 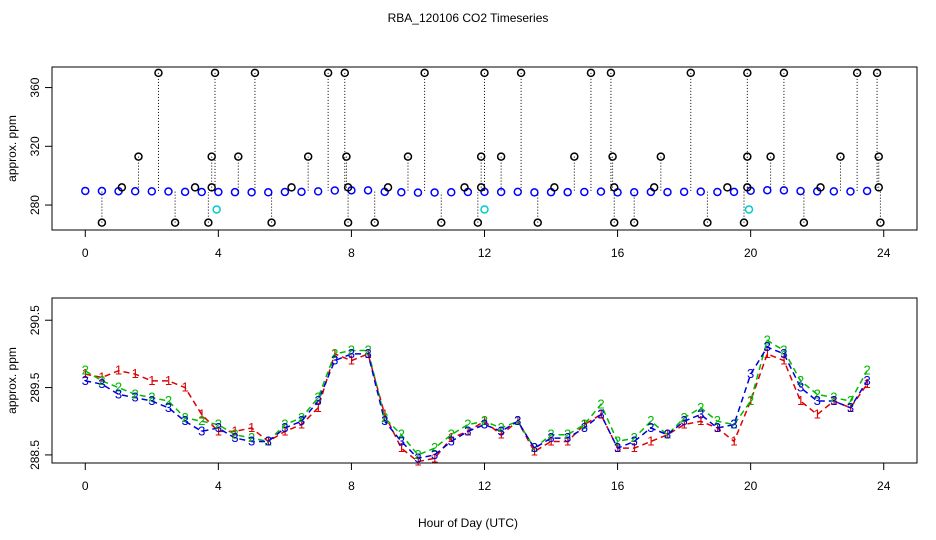 I want to click on y-axis-label: approx. ppm, so click(x=12, y=380).